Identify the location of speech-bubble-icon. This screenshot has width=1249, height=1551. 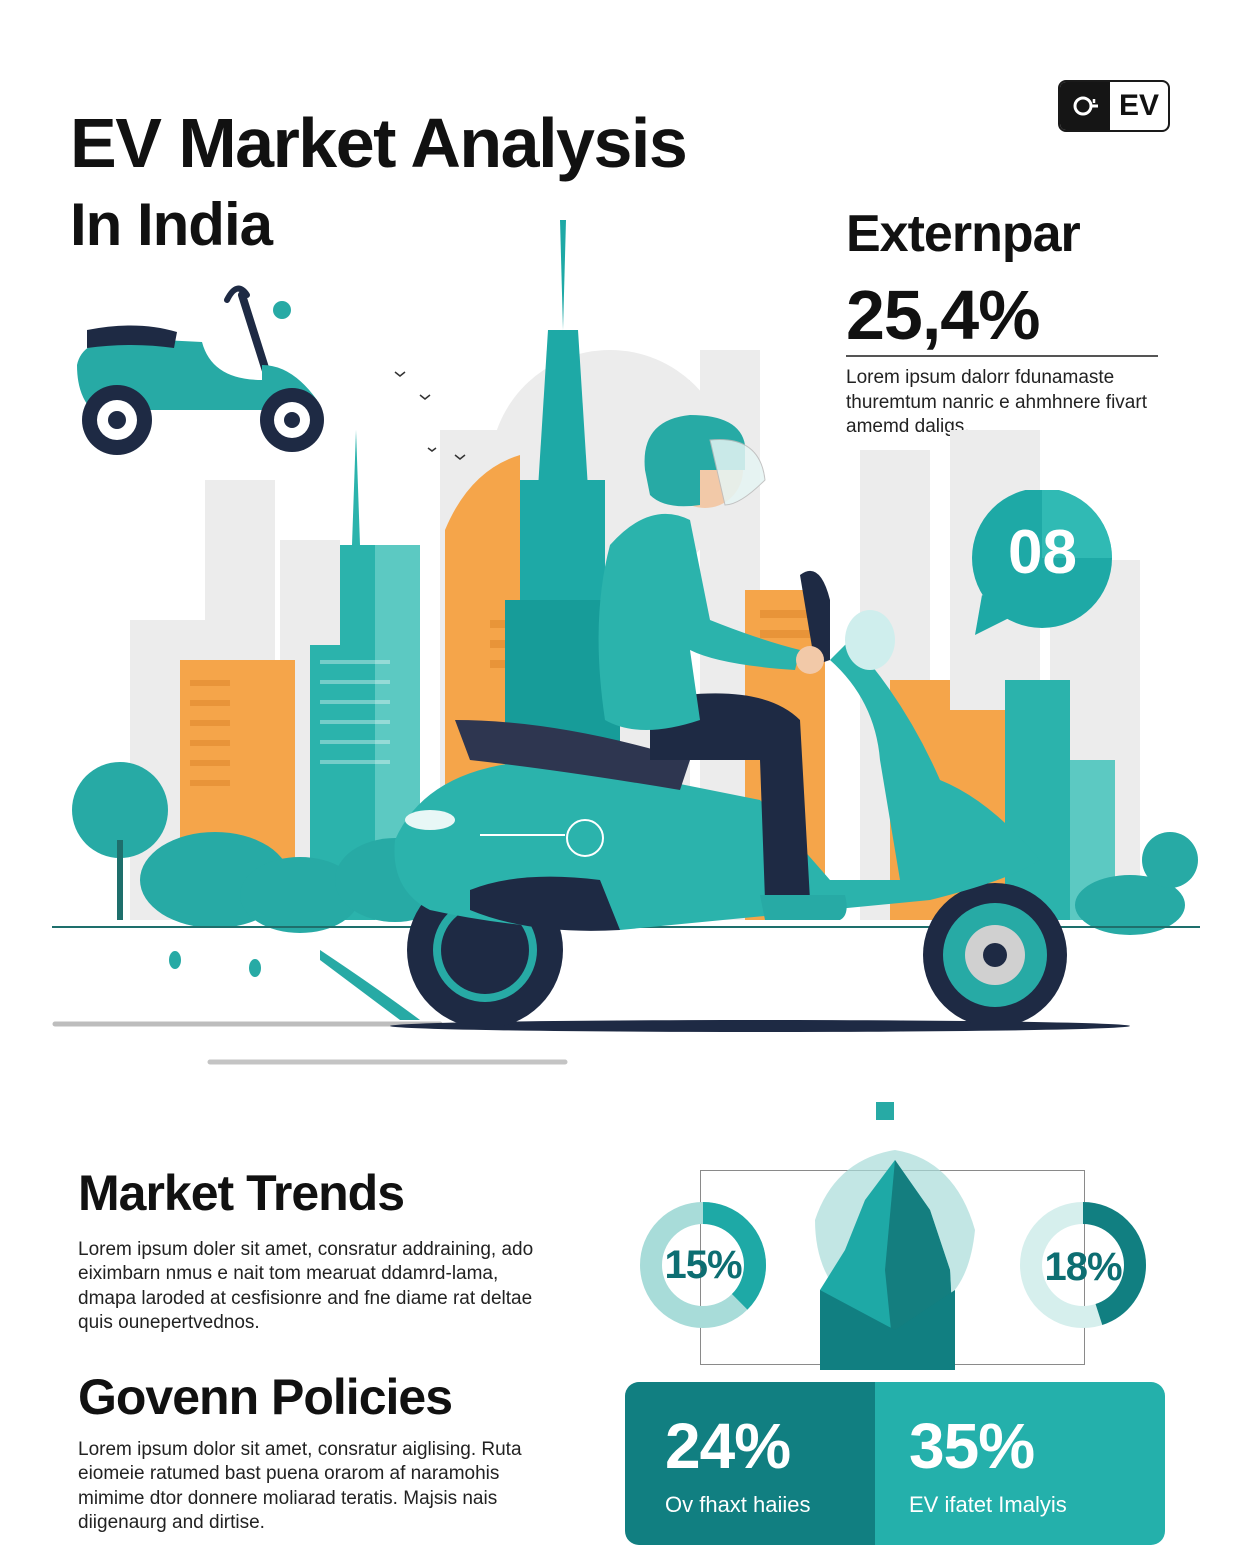
(1042, 562).